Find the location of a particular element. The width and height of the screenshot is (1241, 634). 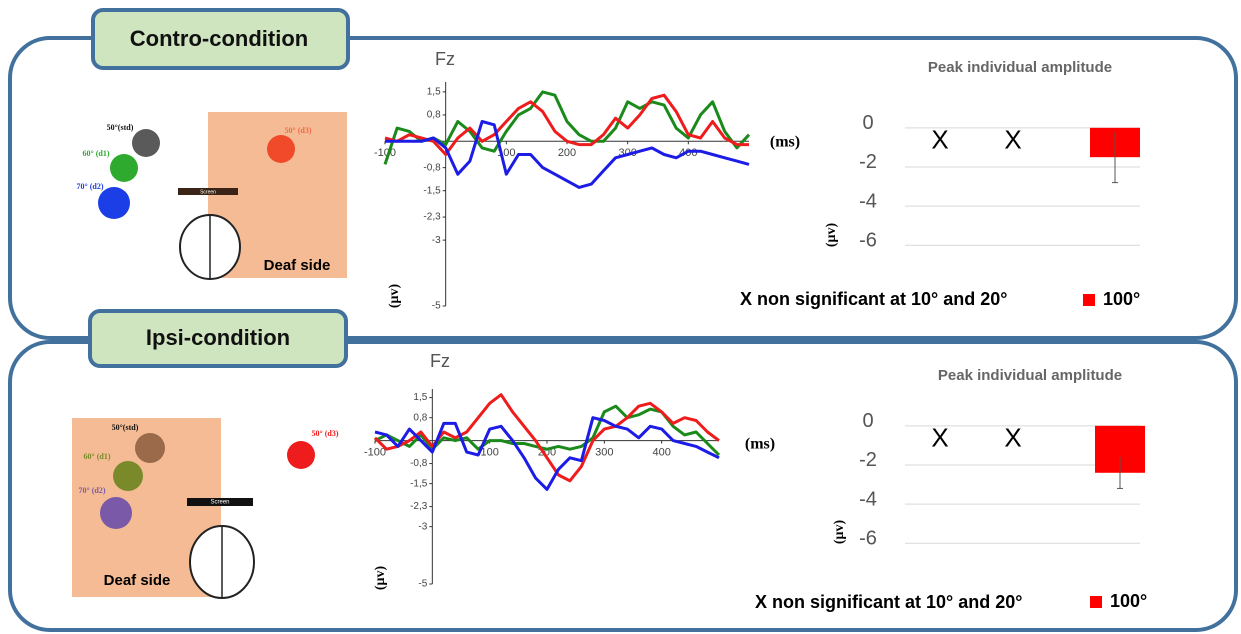

panel-label: Contro-condition is located at coordinates (219, 38).